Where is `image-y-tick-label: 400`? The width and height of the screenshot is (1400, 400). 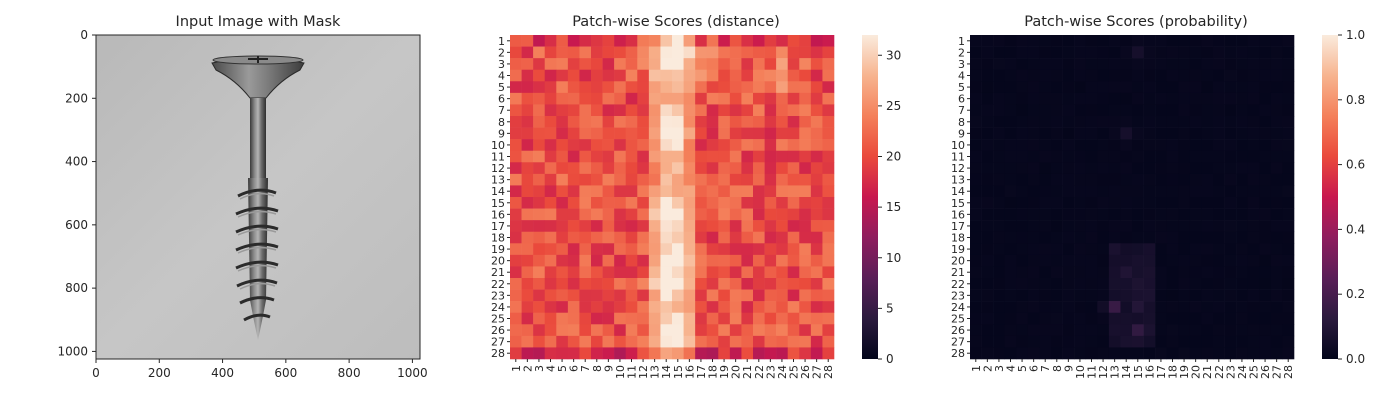 image-y-tick-label: 400 is located at coordinates (76, 162).